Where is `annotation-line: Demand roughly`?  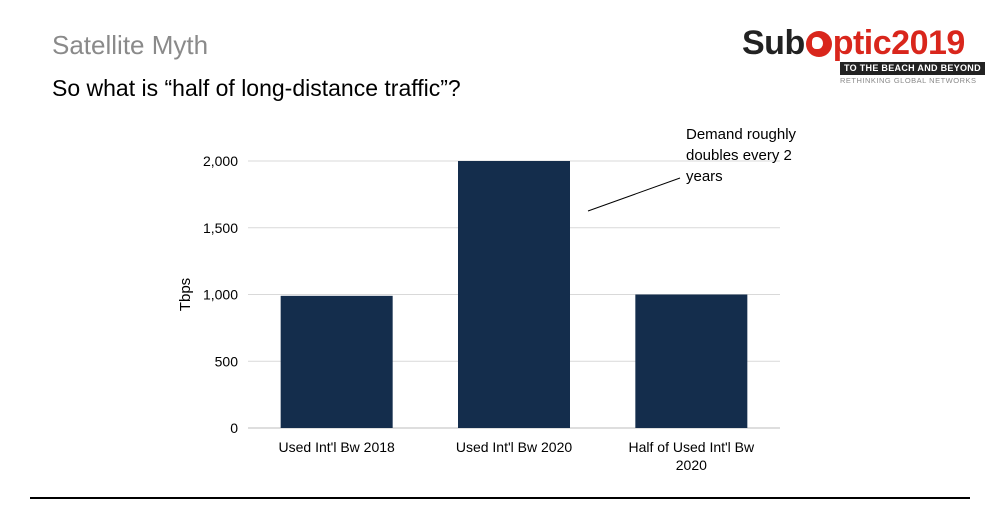 annotation-line: Demand roughly is located at coordinates (741, 134).